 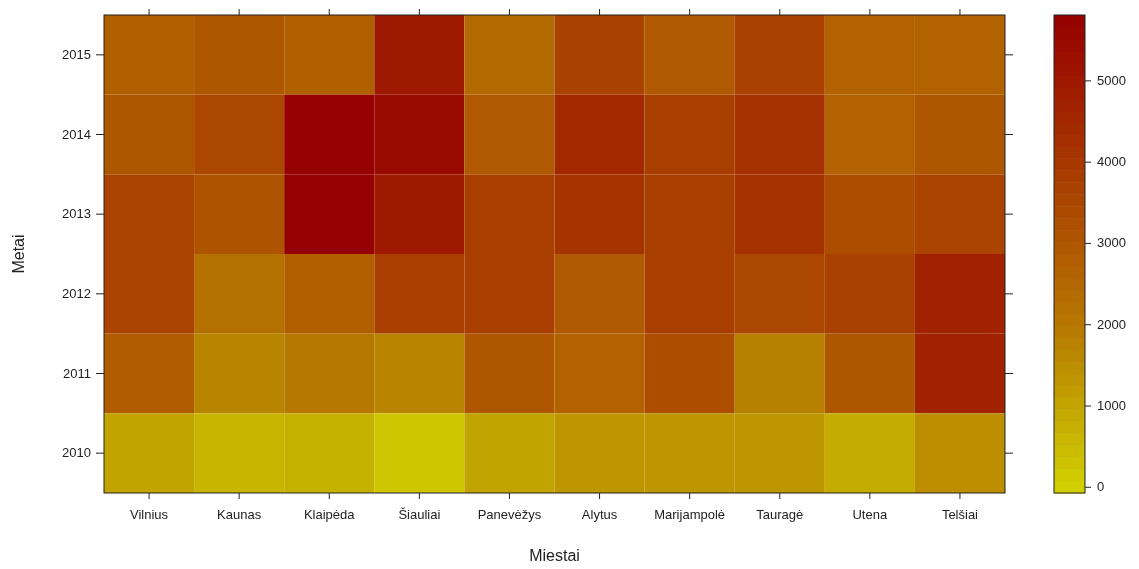 What do you see at coordinates (76, 134) in the screenshot?
I see `y-tick-label: 2014` at bounding box center [76, 134].